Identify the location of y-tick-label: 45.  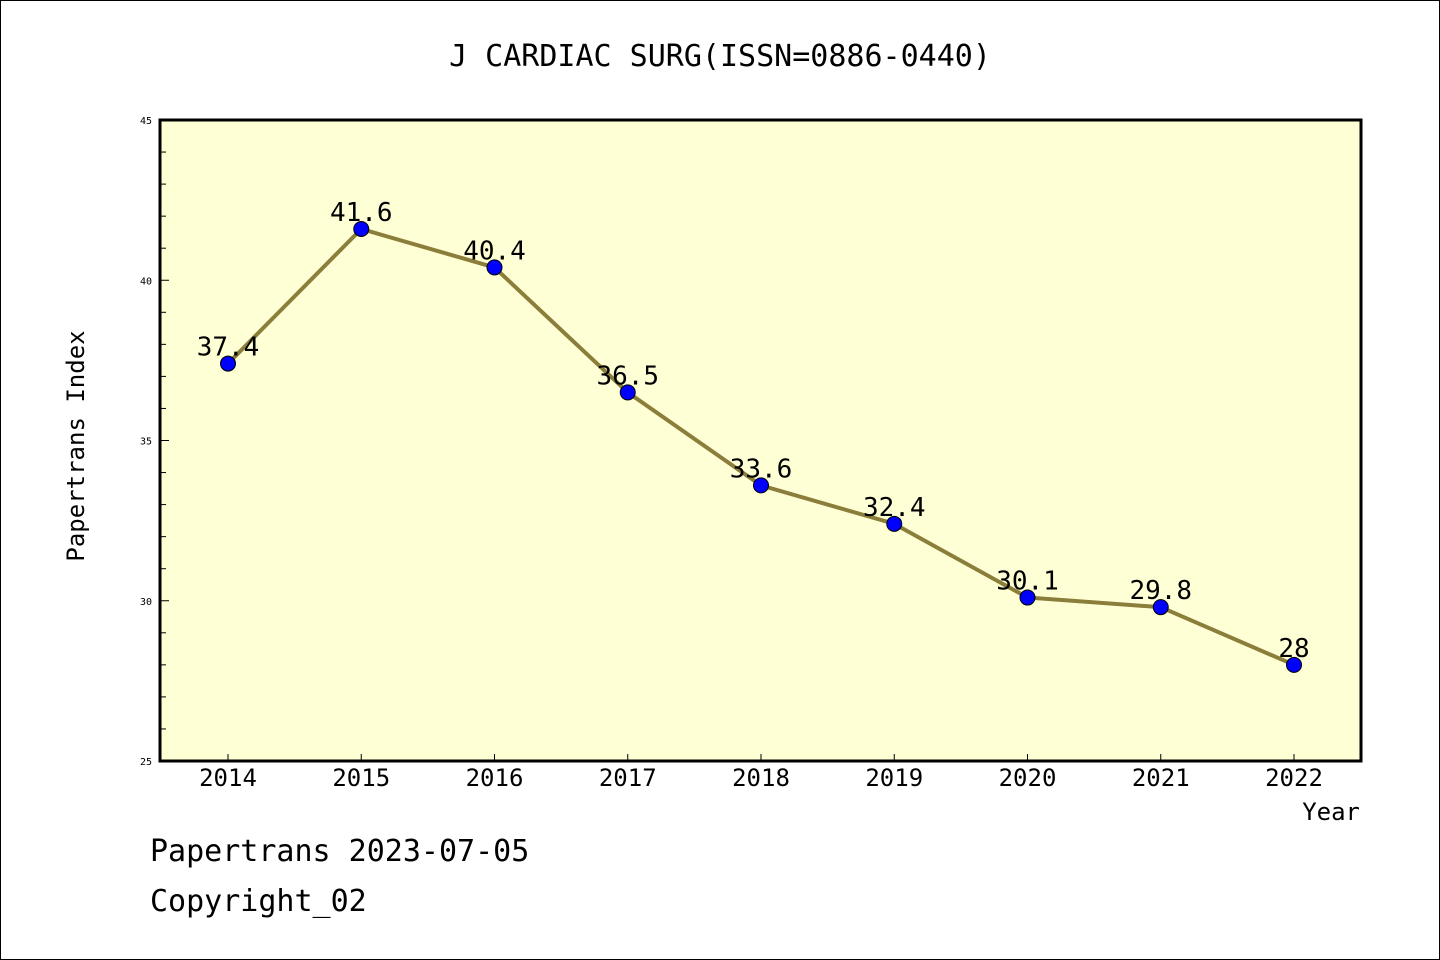
(146, 121).